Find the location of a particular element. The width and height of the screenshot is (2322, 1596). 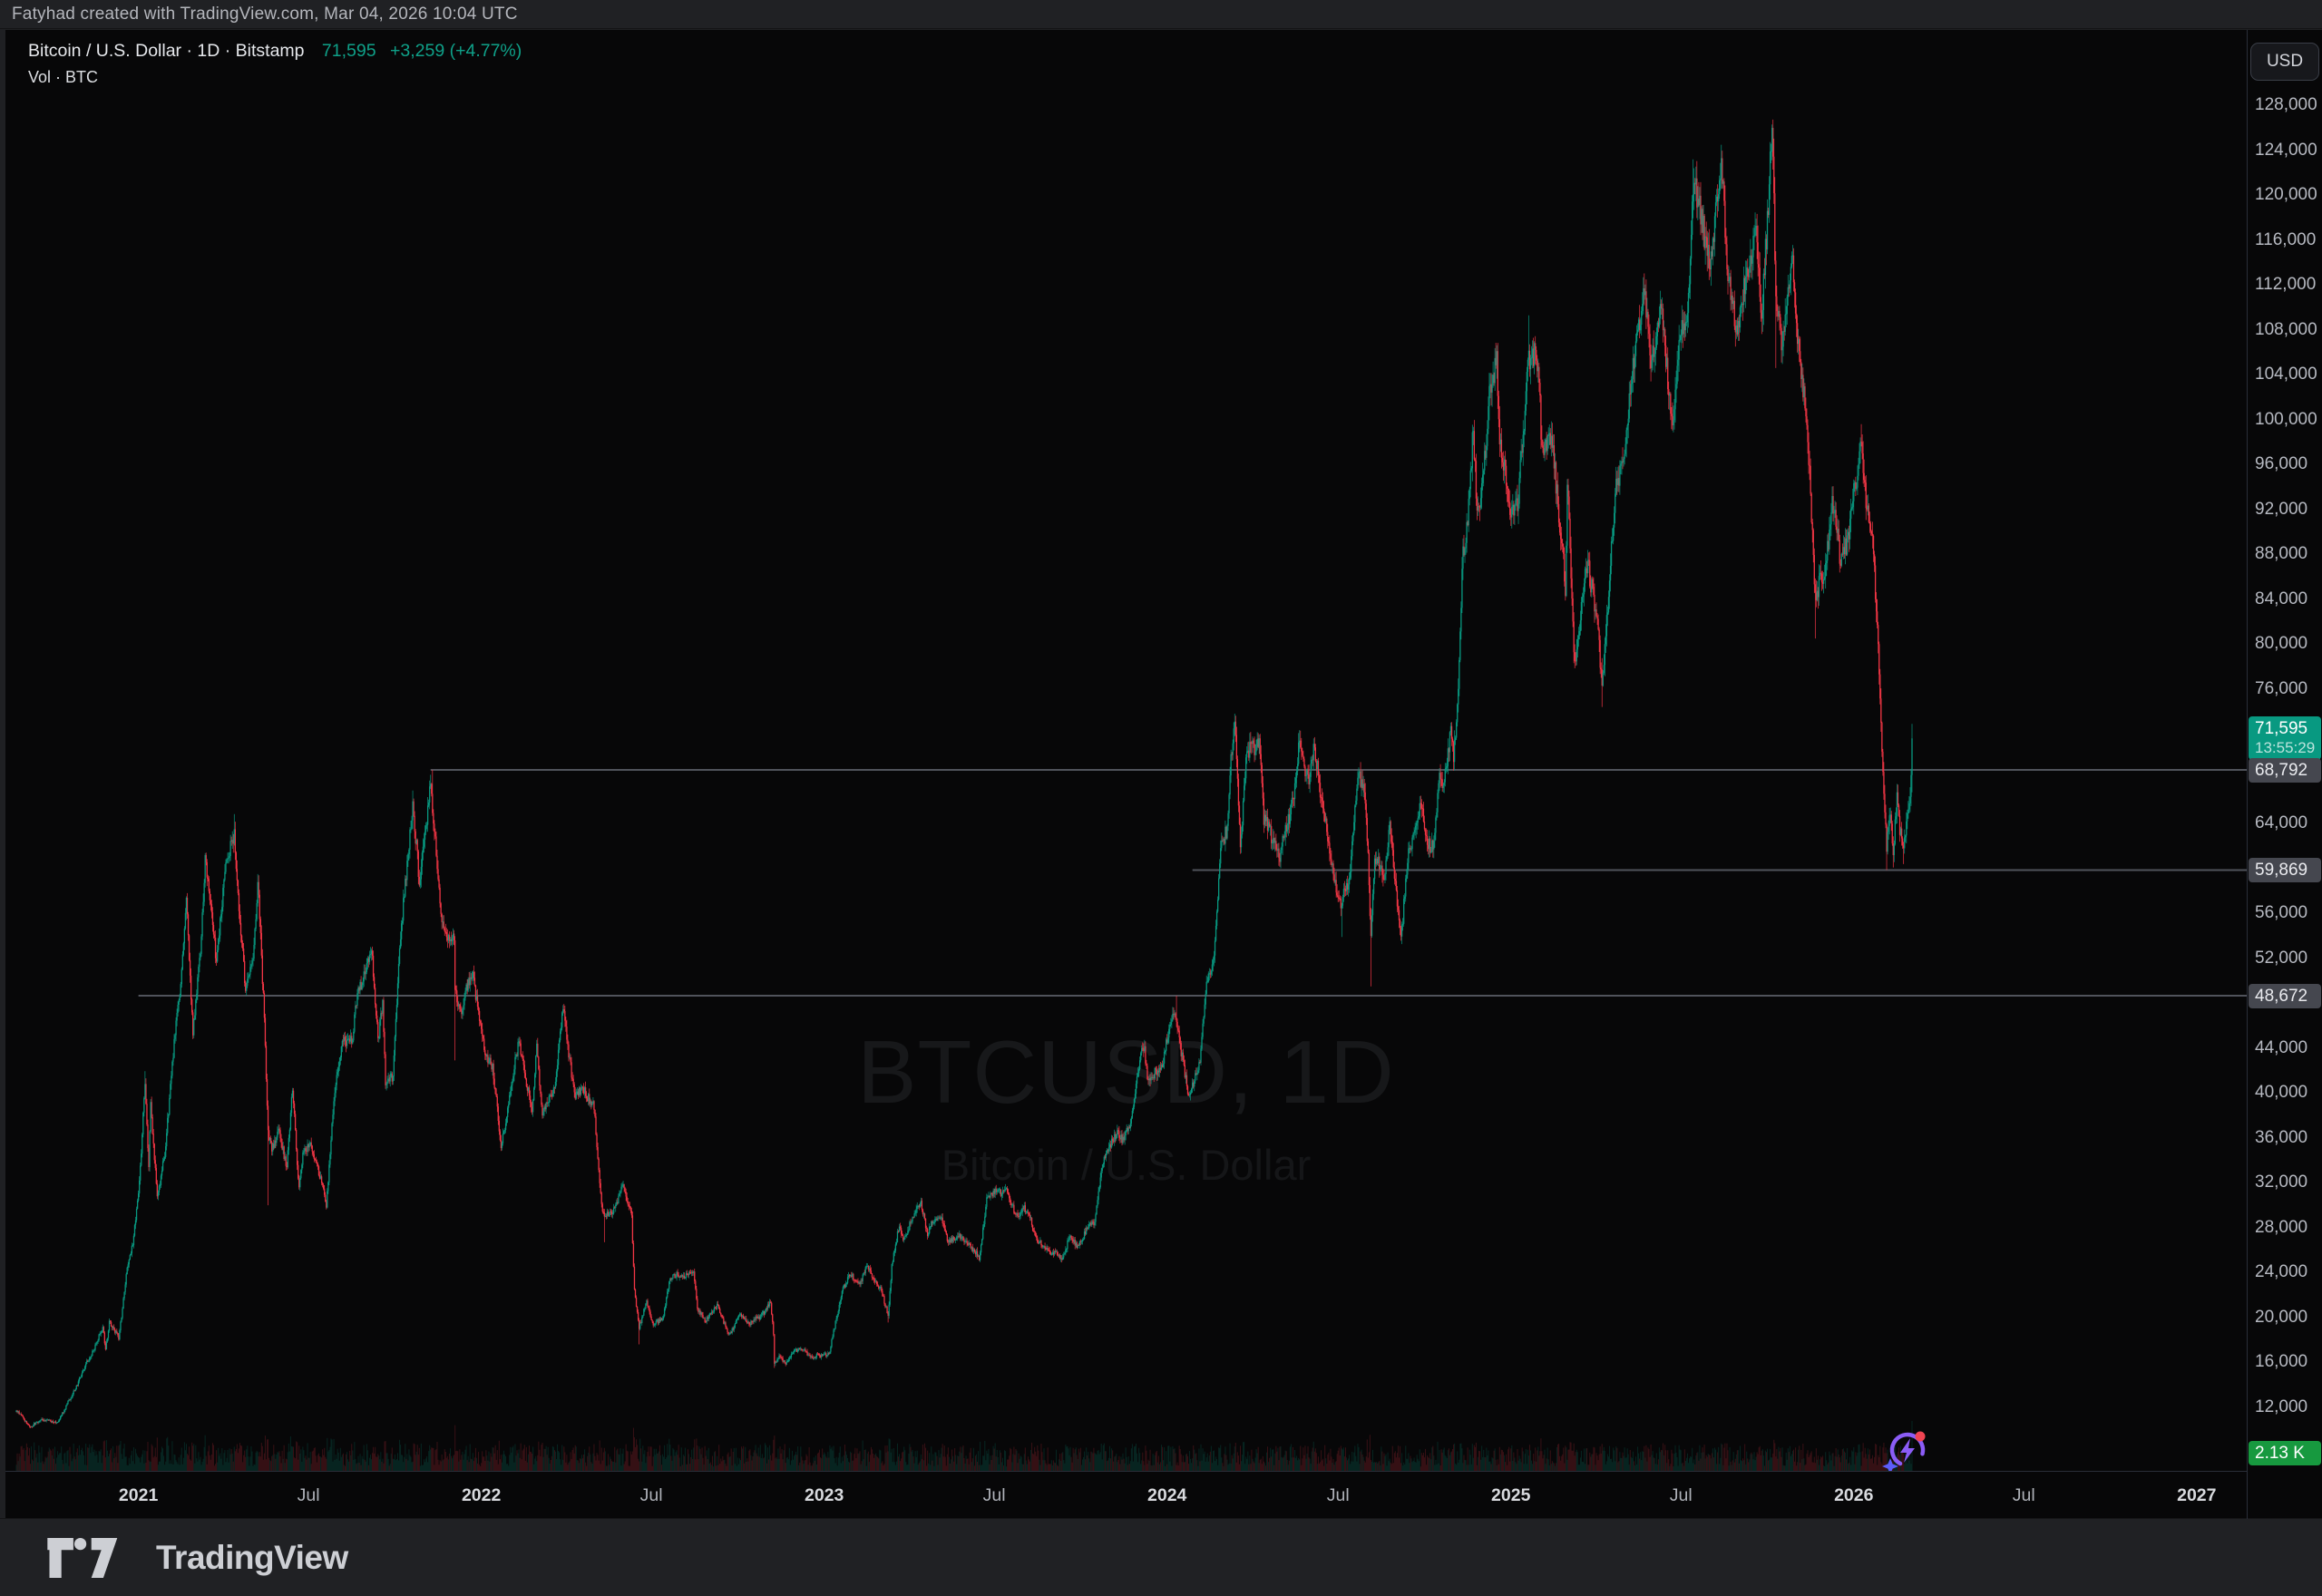

price-axis-tick: 128,000 is located at coordinates (2286, 105).